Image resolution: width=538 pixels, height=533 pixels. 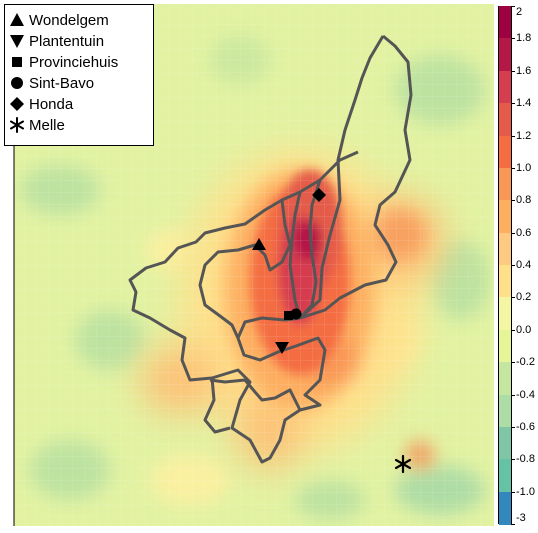 What do you see at coordinates (17, 83) in the screenshot?
I see `circle-icon` at bounding box center [17, 83].